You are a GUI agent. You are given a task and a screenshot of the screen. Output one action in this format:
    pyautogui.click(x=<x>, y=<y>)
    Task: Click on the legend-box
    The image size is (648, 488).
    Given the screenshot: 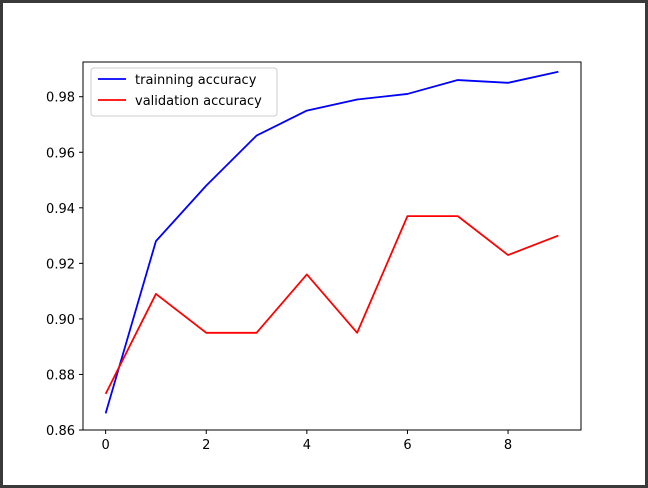 What is the action you would take?
    pyautogui.click(x=184, y=92)
    